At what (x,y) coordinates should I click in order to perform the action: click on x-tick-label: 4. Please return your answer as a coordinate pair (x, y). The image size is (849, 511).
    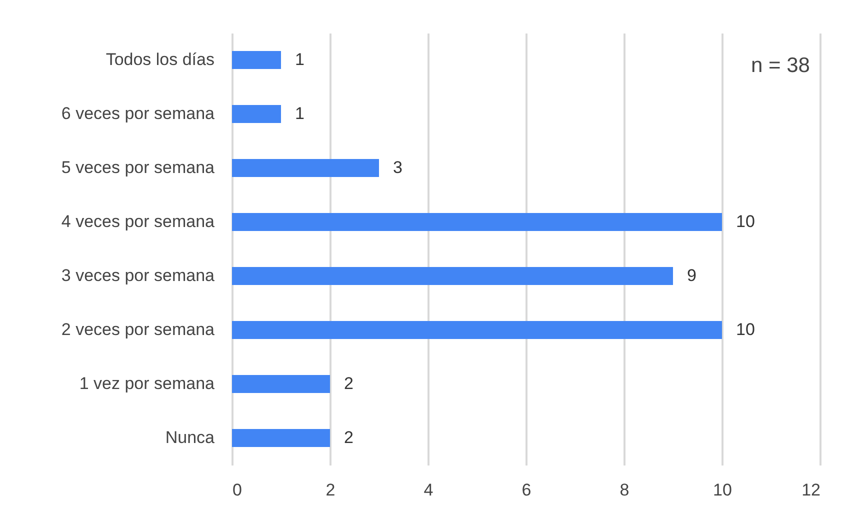
    Looking at the image, I should click on (429, 490).